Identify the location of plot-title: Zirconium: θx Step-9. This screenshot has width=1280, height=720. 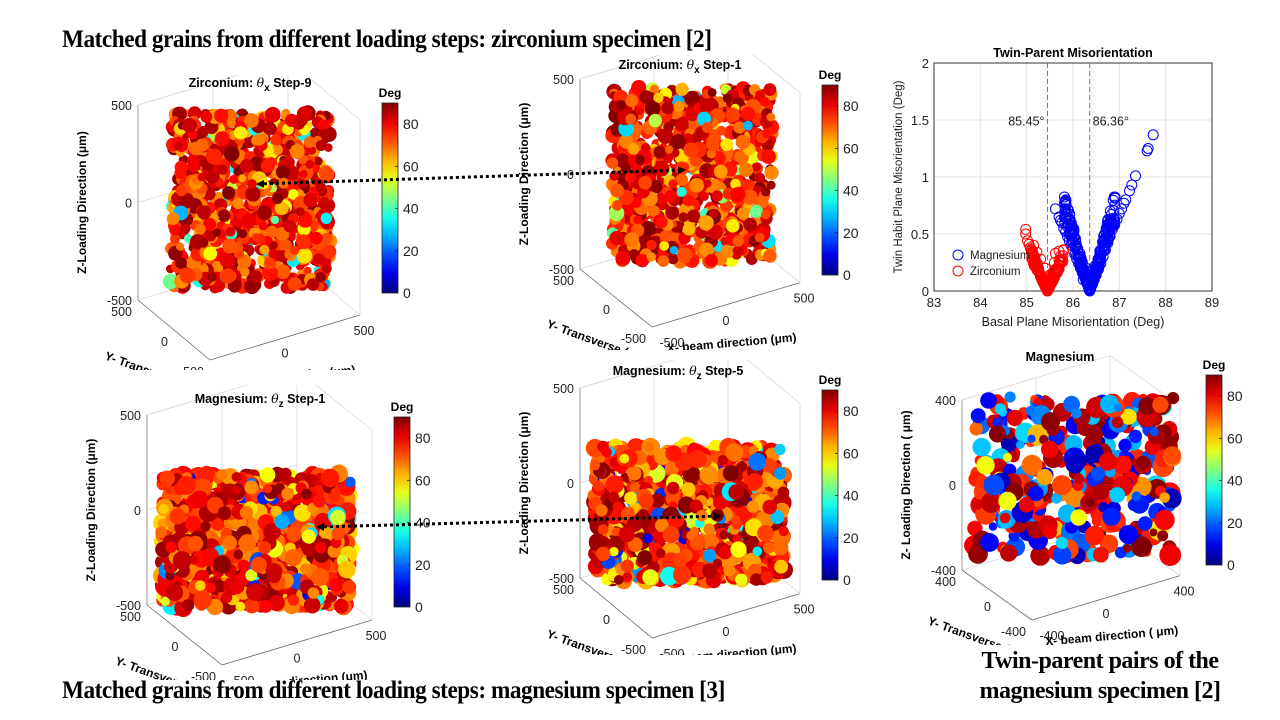
(250, 84).